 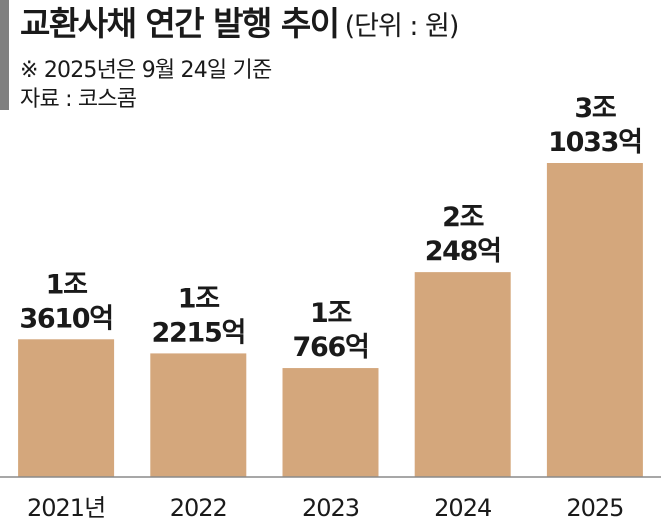 What do you see at coordinates (78, 99) in the screenshot?
I see `source-label: 자료 : 코스콤` at bounding box center [78, 99].